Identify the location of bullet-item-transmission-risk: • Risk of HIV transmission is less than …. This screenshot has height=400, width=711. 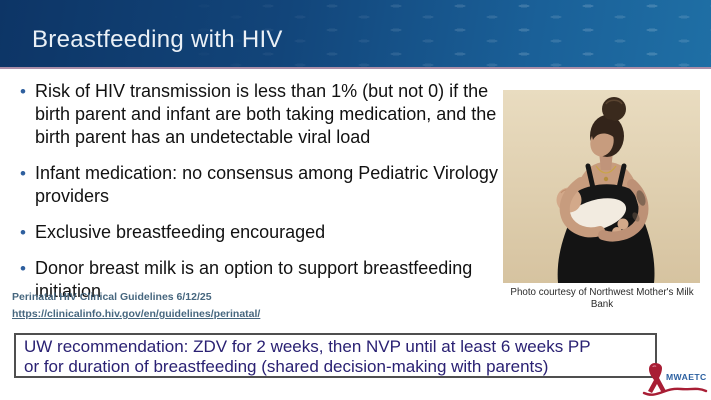
(260, 114).